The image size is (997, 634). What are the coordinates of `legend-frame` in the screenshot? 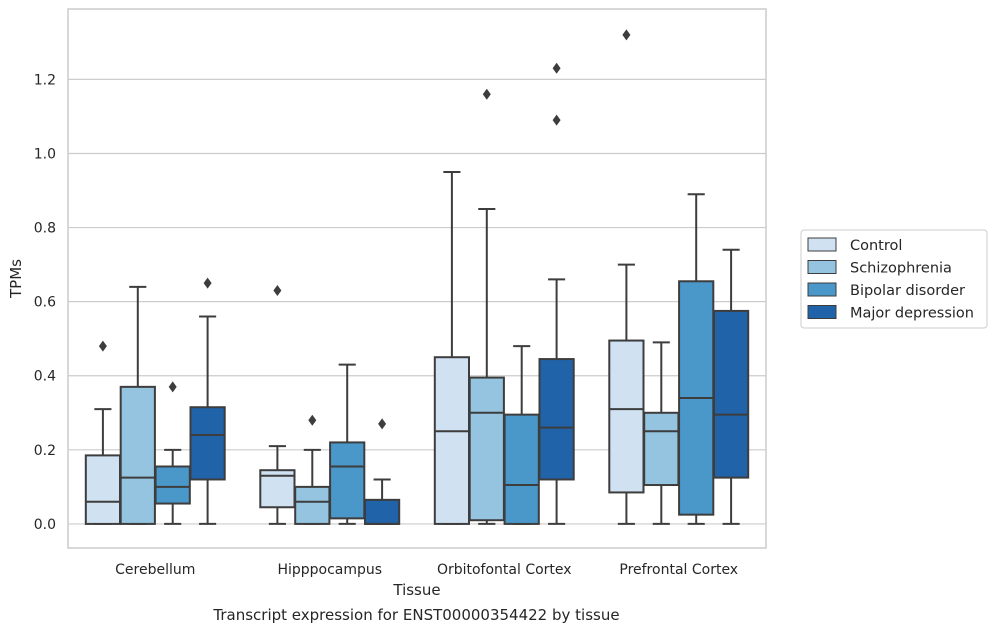 It's located at (894, 279).